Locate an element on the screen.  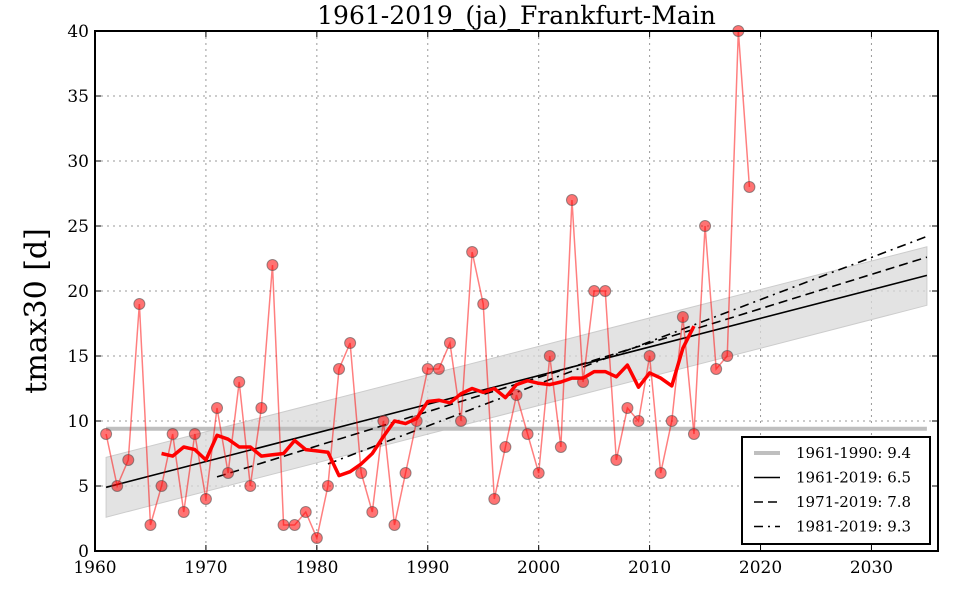
data-point-1962 is located at coordinates (117, 486).